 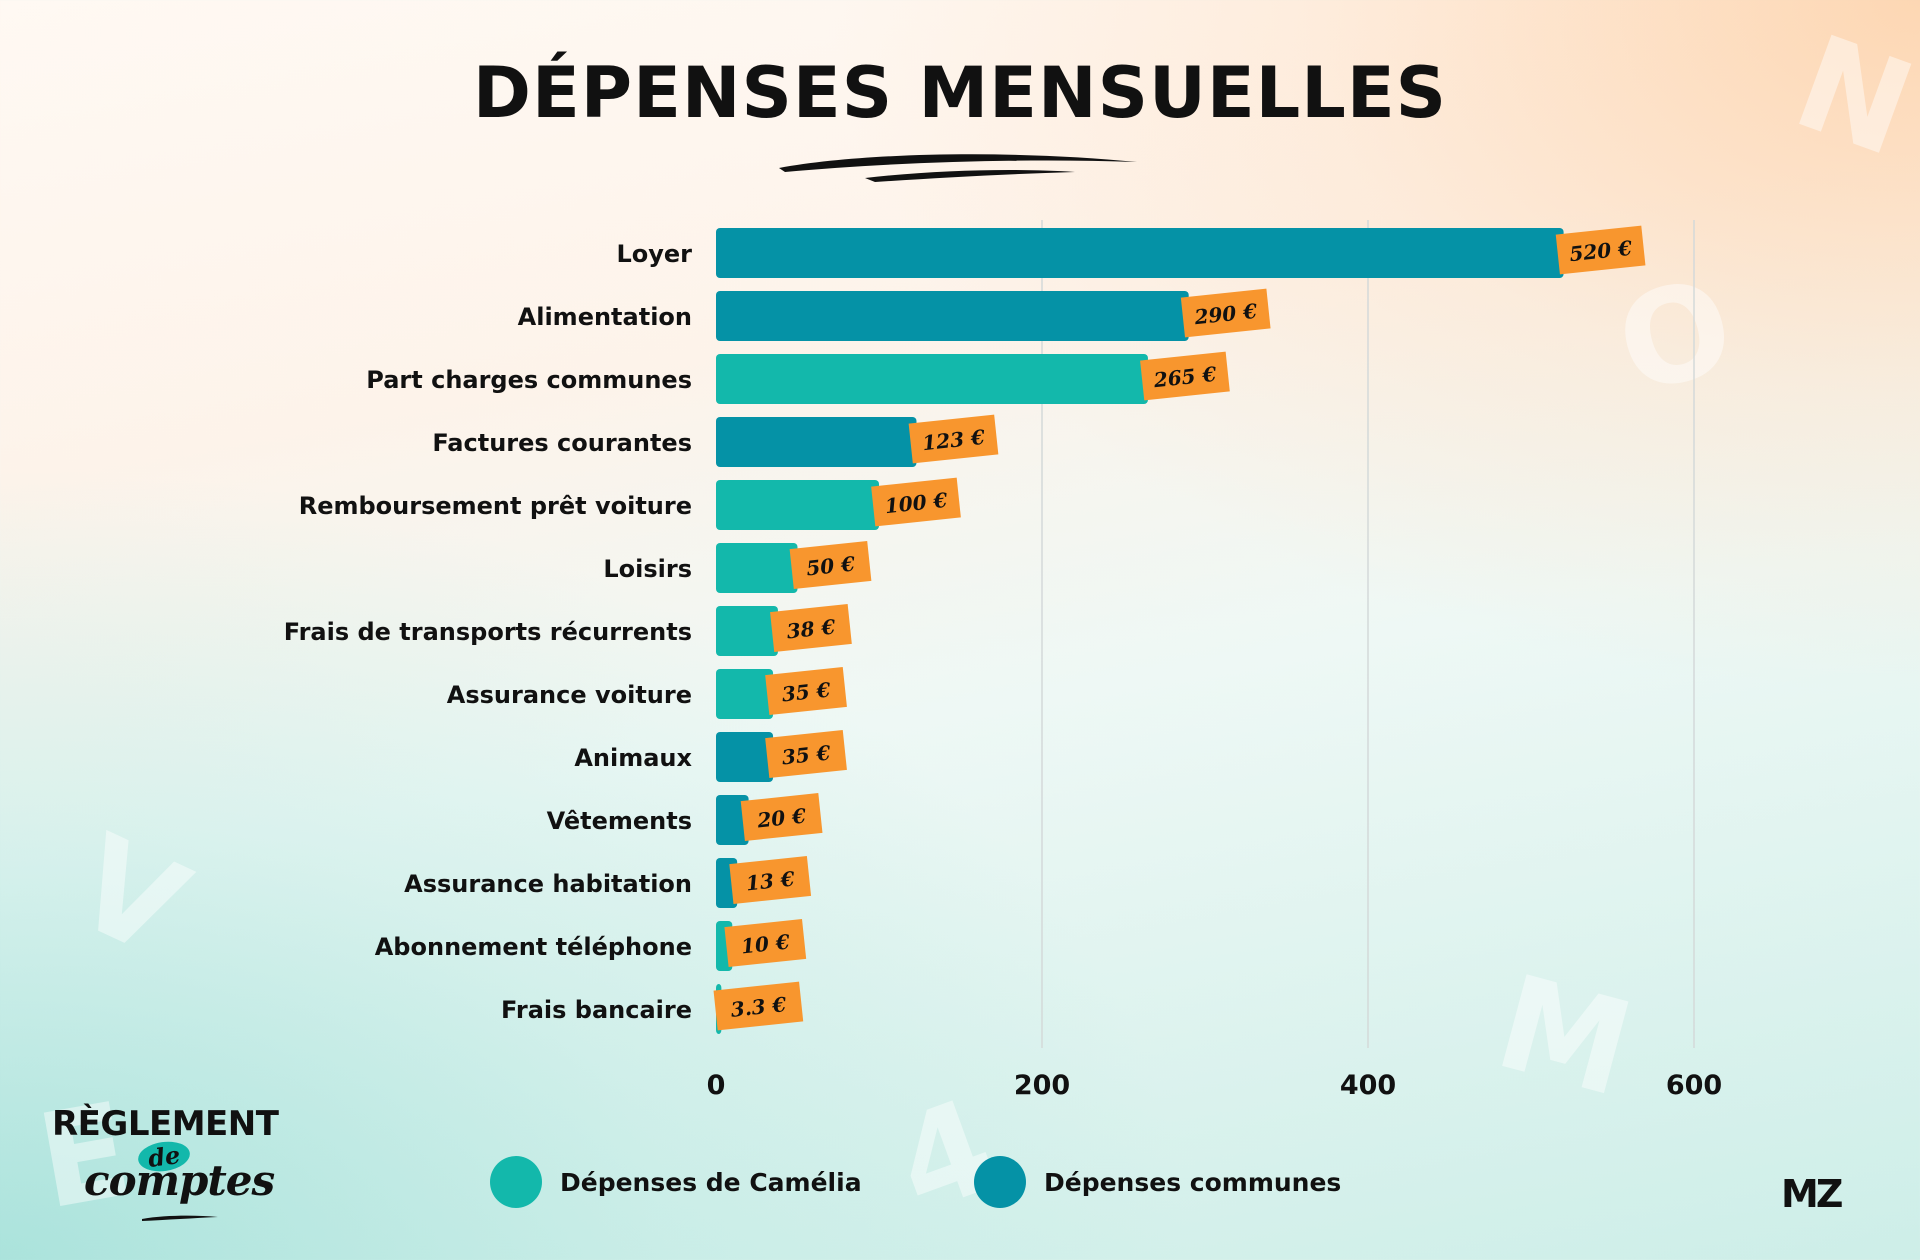 I want to click on category-label: Frais de transports récurrents, so click(x=488, y=632).